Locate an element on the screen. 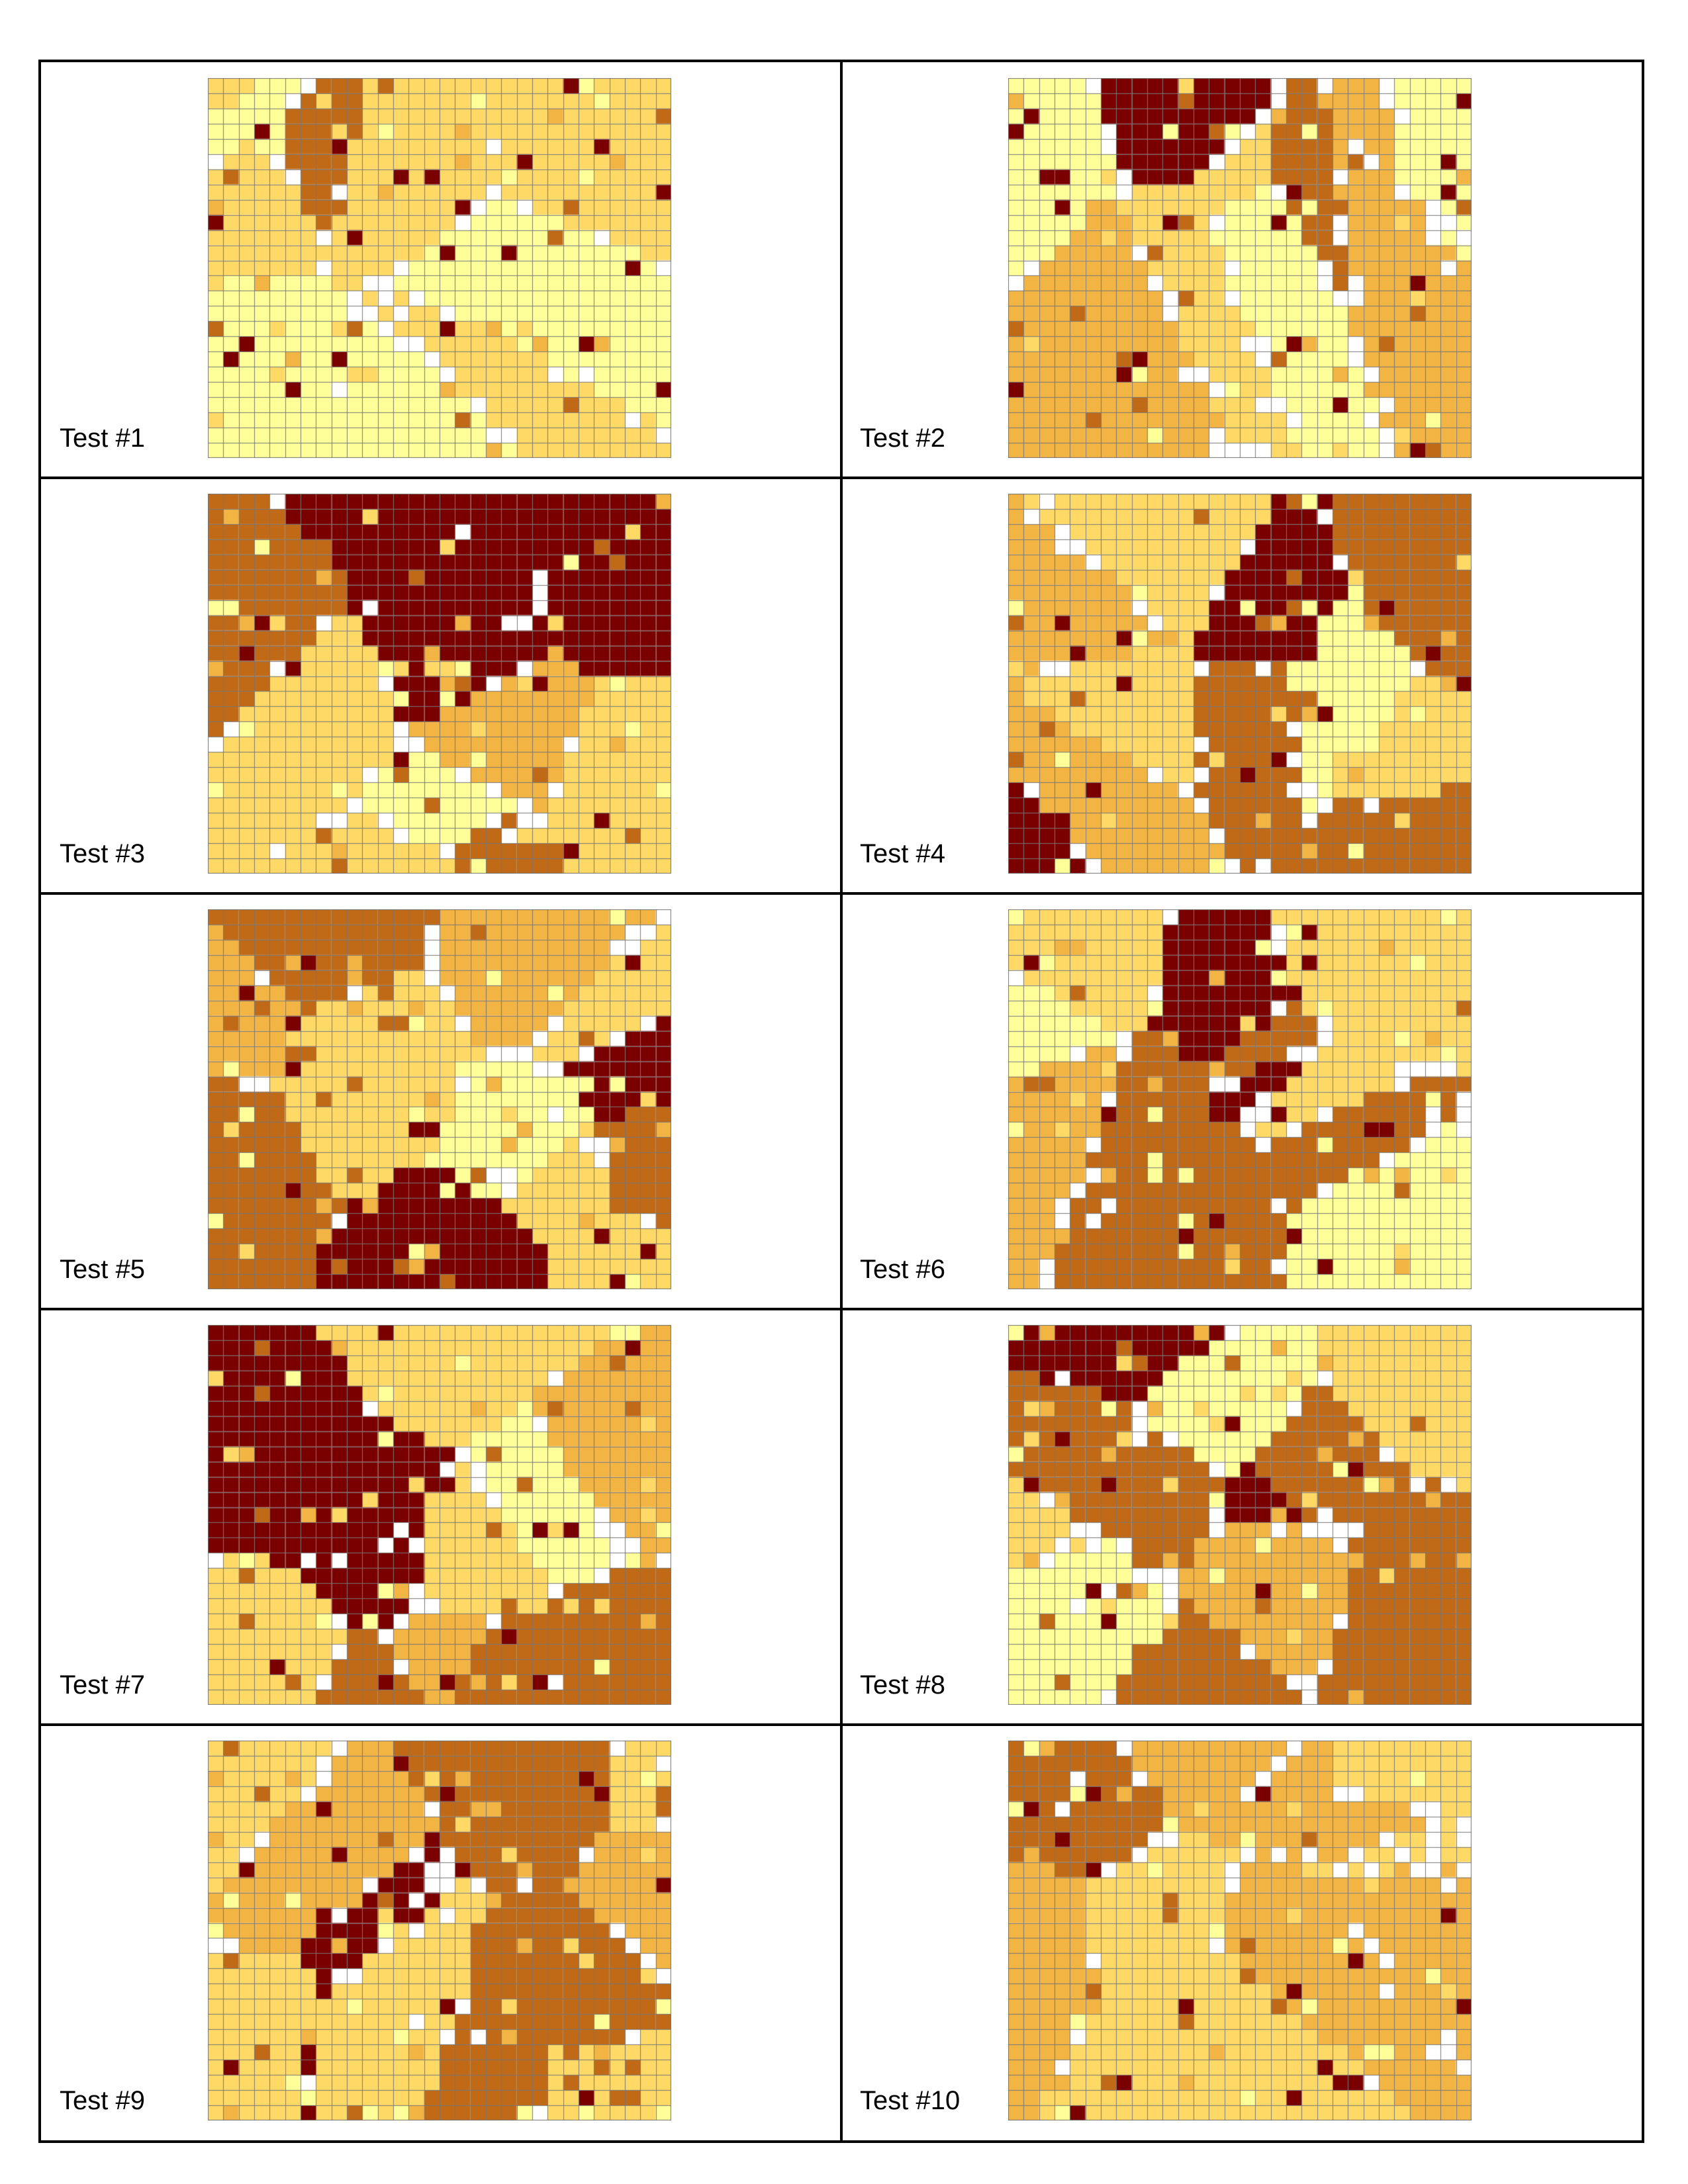 This screenshot has width=1688, height=2184. panel-label: Test #3 is located at coordinates (102, 853).